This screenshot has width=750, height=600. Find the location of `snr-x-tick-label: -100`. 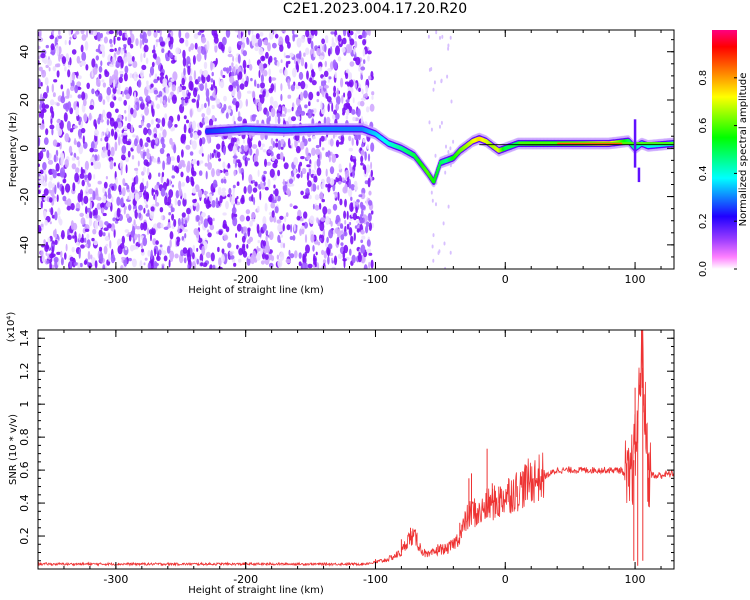

snr-x-tick-label: -100 is located at coordinates (375, 579).